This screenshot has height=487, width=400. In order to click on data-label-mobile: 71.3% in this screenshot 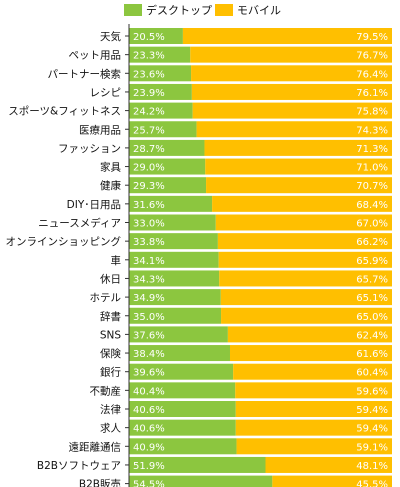, I will do `click(372, 149)`.